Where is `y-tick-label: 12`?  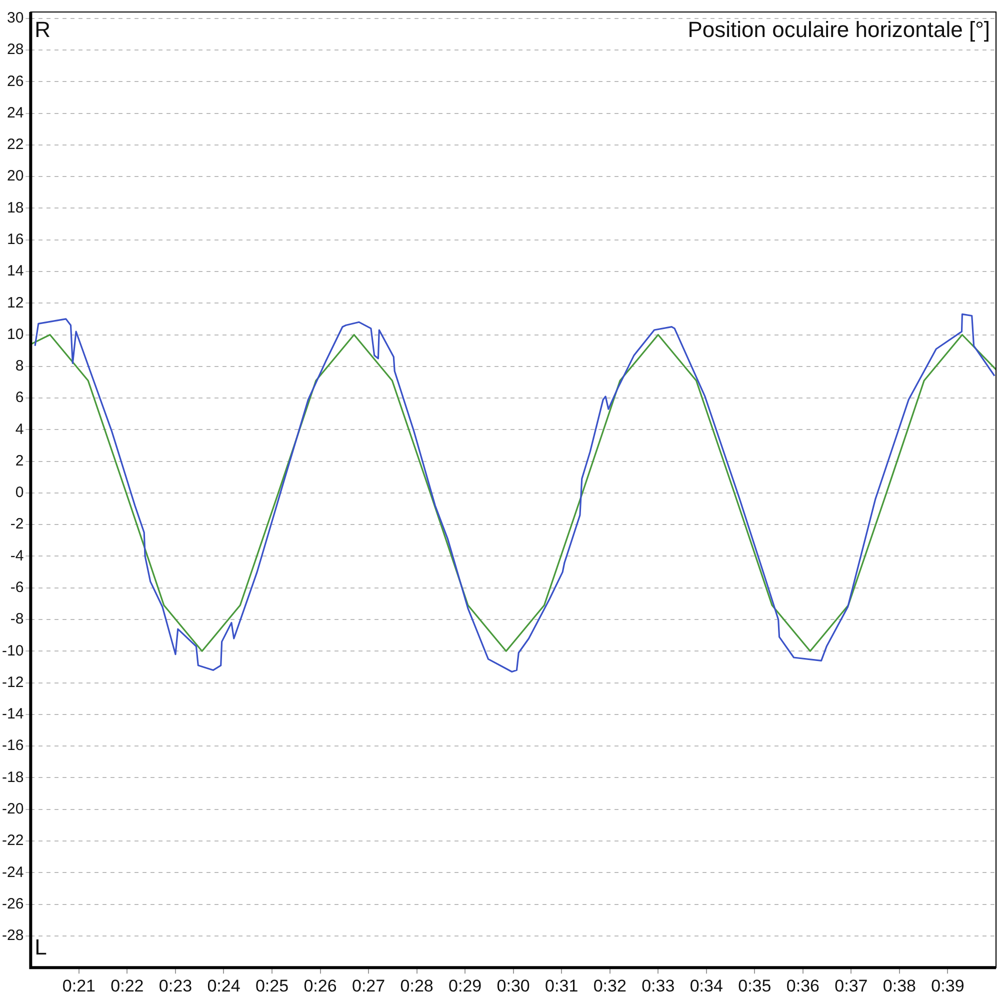
y-tick-label: 12 is located at coordinates (15, 303).